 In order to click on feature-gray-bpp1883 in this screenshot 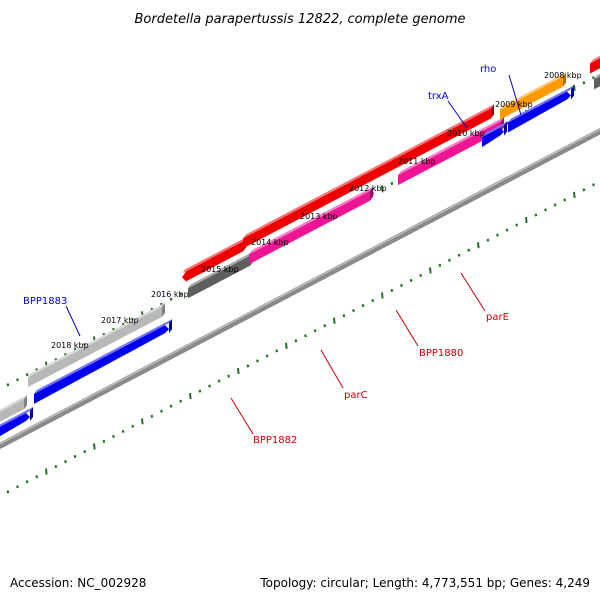, I will do `click(96, 345)`.